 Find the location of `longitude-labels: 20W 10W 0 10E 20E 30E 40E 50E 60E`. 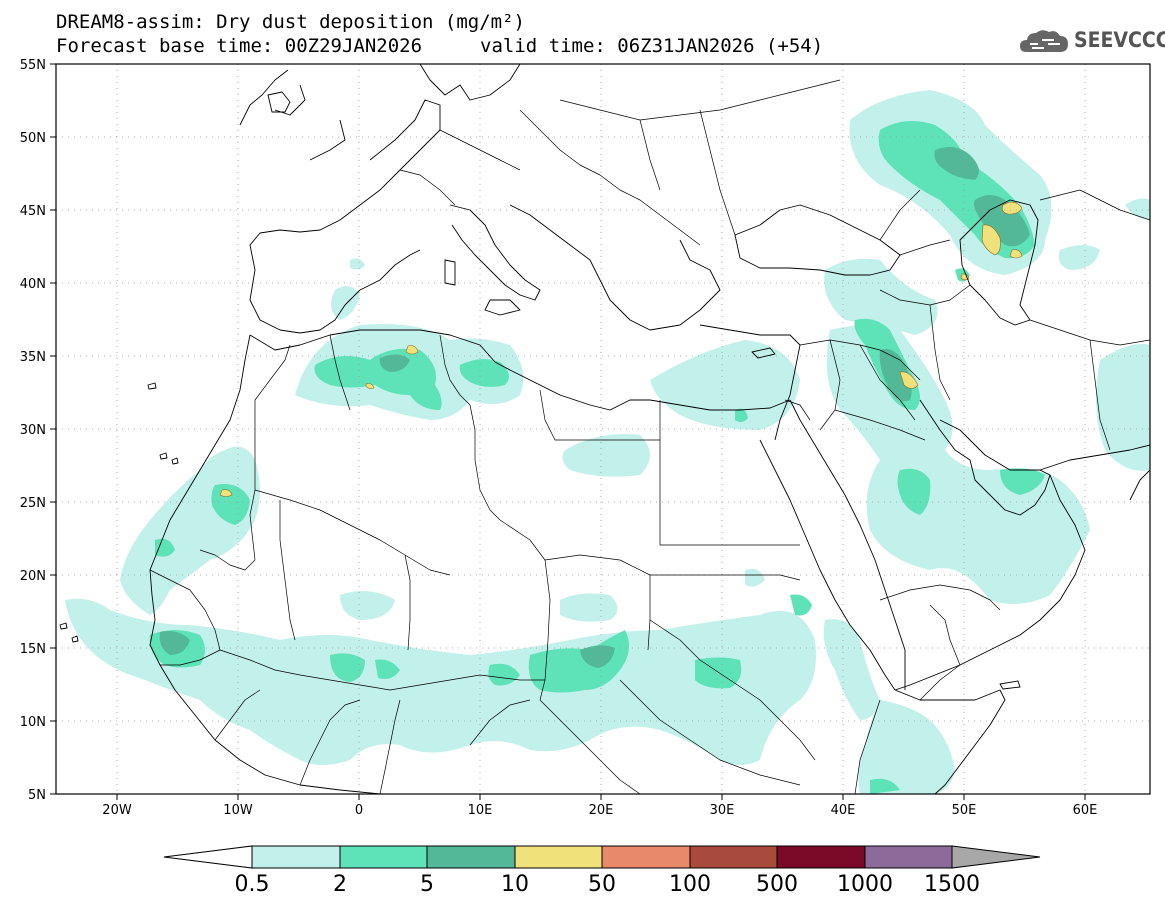

longitude-labels: 20W 10W 0 10E 20E 30E 40E 50E 60E is located at coordinates (599, 810).